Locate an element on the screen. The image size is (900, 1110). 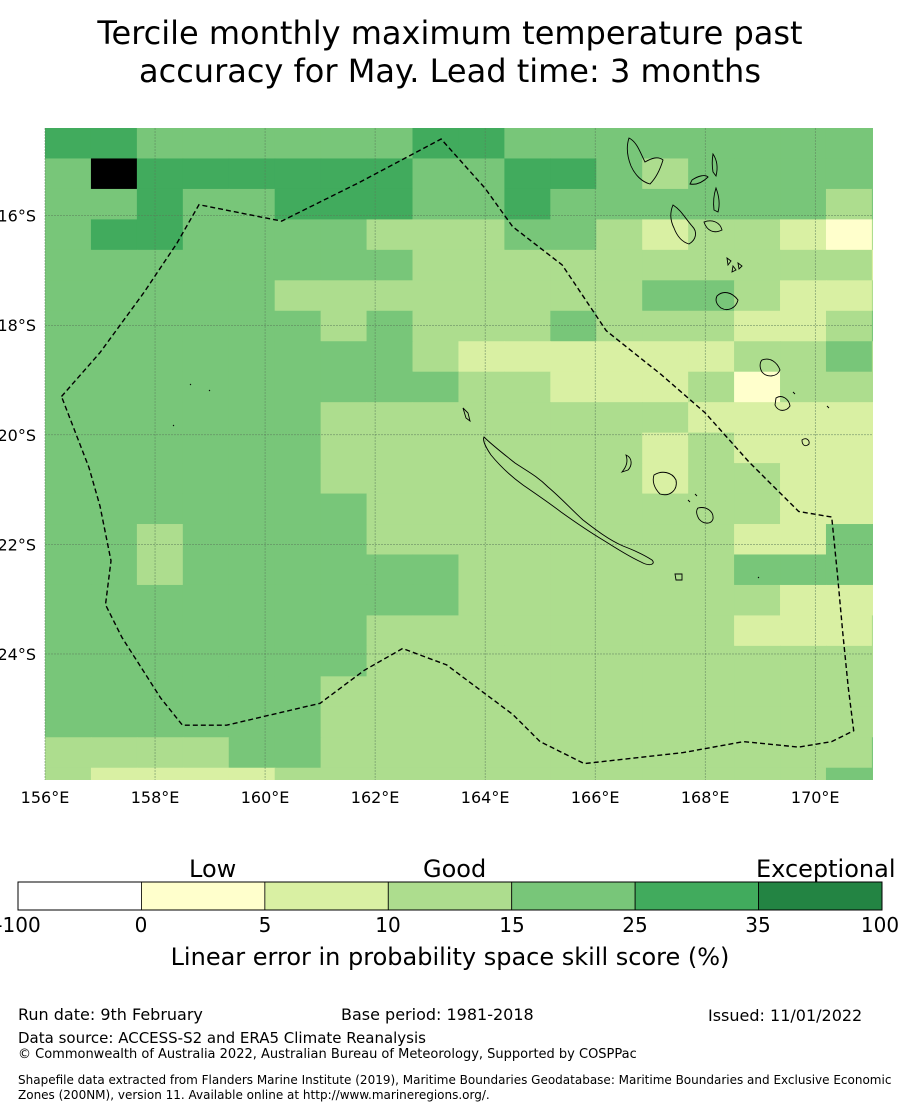
erromango-island is located at coordinates (770, 367).